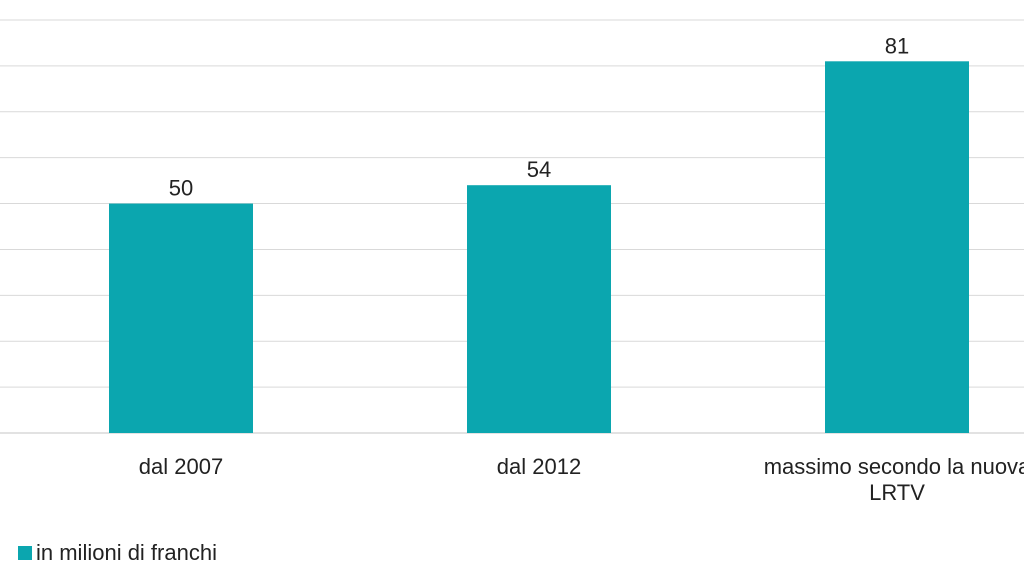 The image size is (1024, 575). Describe the element at coordinates (897, 45) in the screenshot. I see `data-label: 81` at that location.